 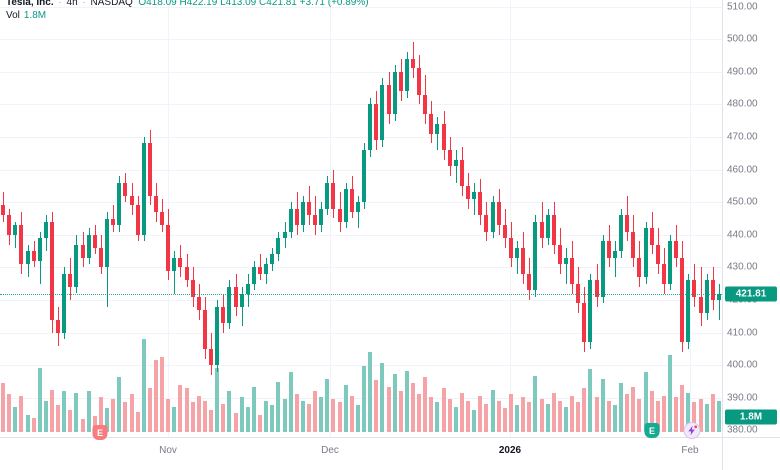 I want to click on time-axis-tick: Dec, so click(x=330, y=450).